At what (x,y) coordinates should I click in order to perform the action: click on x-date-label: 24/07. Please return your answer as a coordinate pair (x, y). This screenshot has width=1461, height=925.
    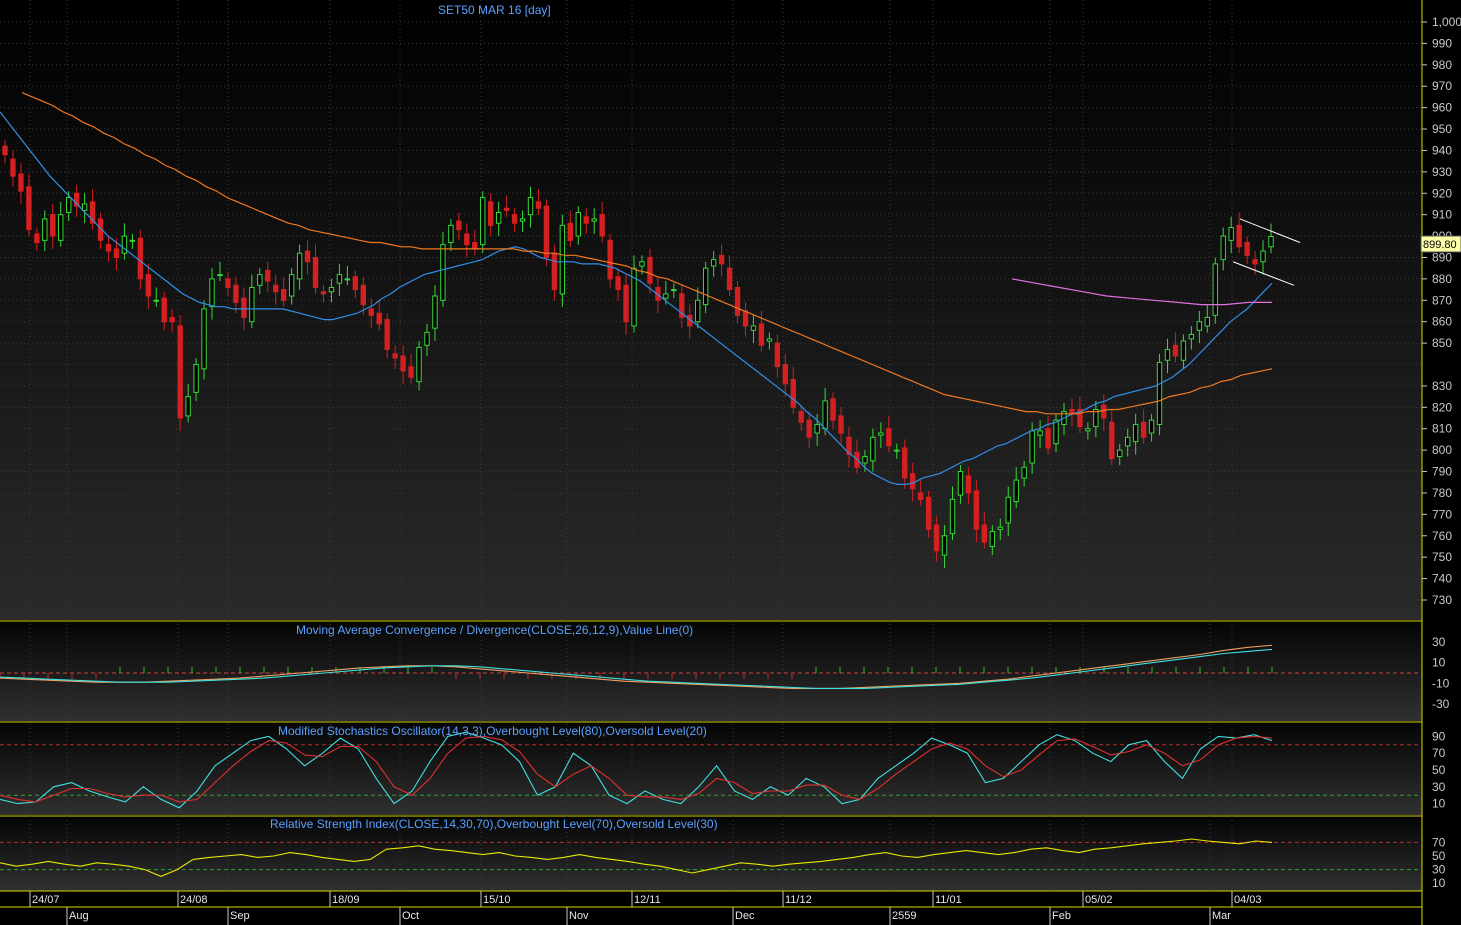
    Looking at the image, I should click on (46, 900).